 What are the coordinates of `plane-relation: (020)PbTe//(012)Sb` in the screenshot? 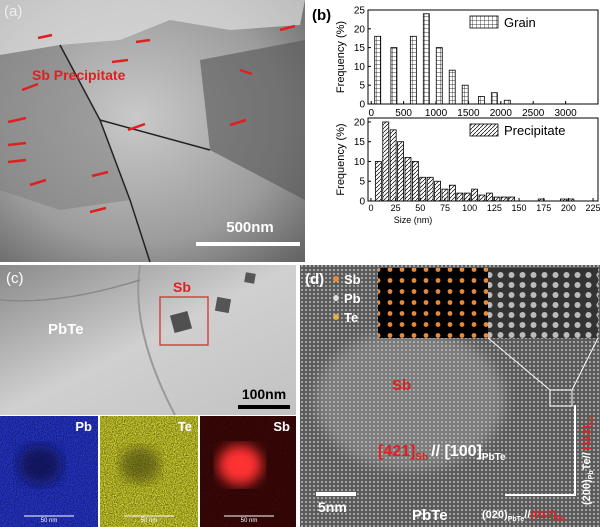 It's located at (523, 516).